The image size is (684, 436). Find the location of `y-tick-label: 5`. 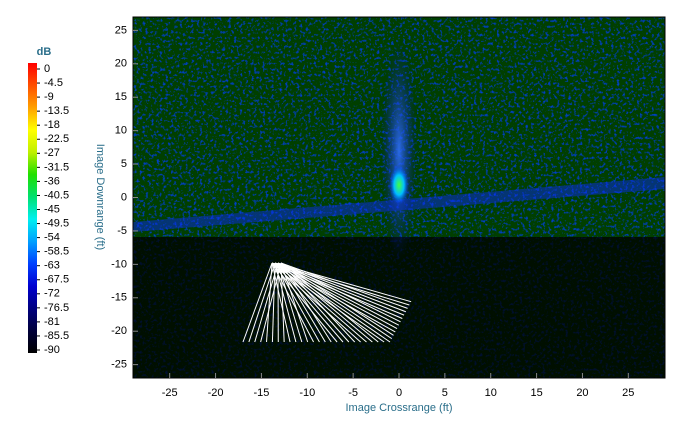

y-tick-label: 5 is located at coordinates (124, 164).